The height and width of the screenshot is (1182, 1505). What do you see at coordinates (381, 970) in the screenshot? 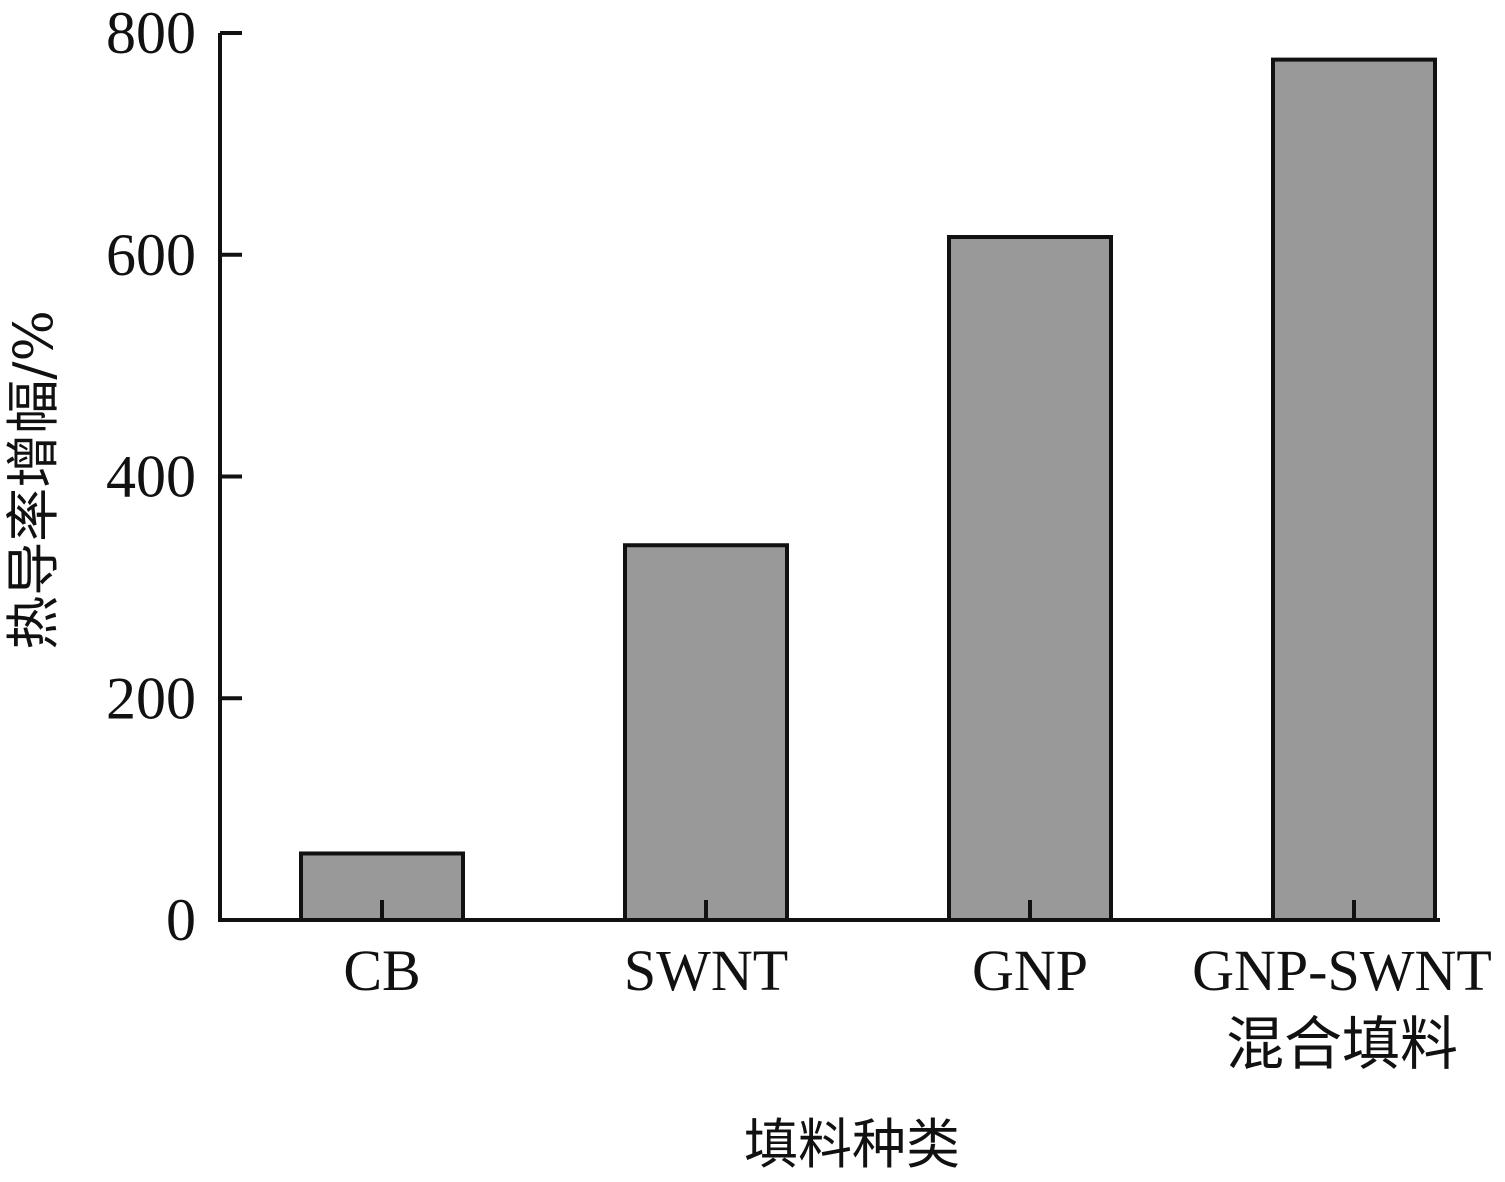
I see `x-category-label: CB` at bounding box center [381, 970].